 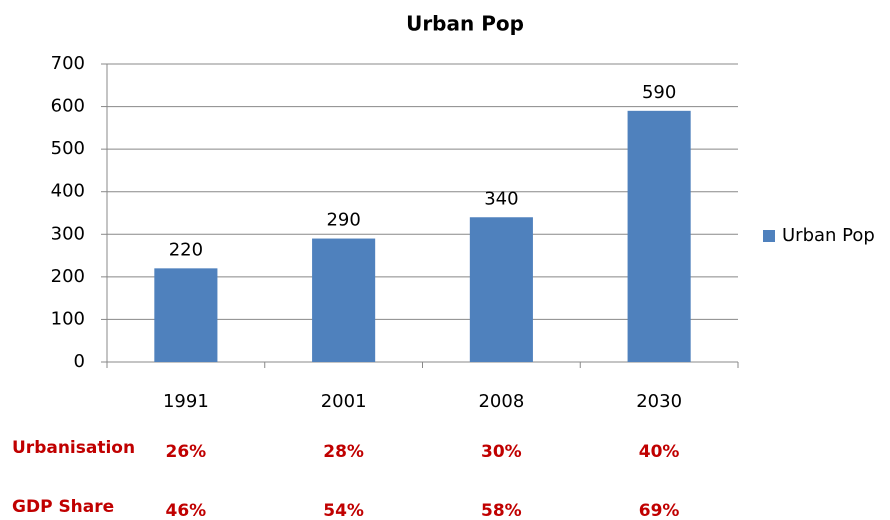 I want to click on x-tick-label: 2030, so click(x=659, y=401).